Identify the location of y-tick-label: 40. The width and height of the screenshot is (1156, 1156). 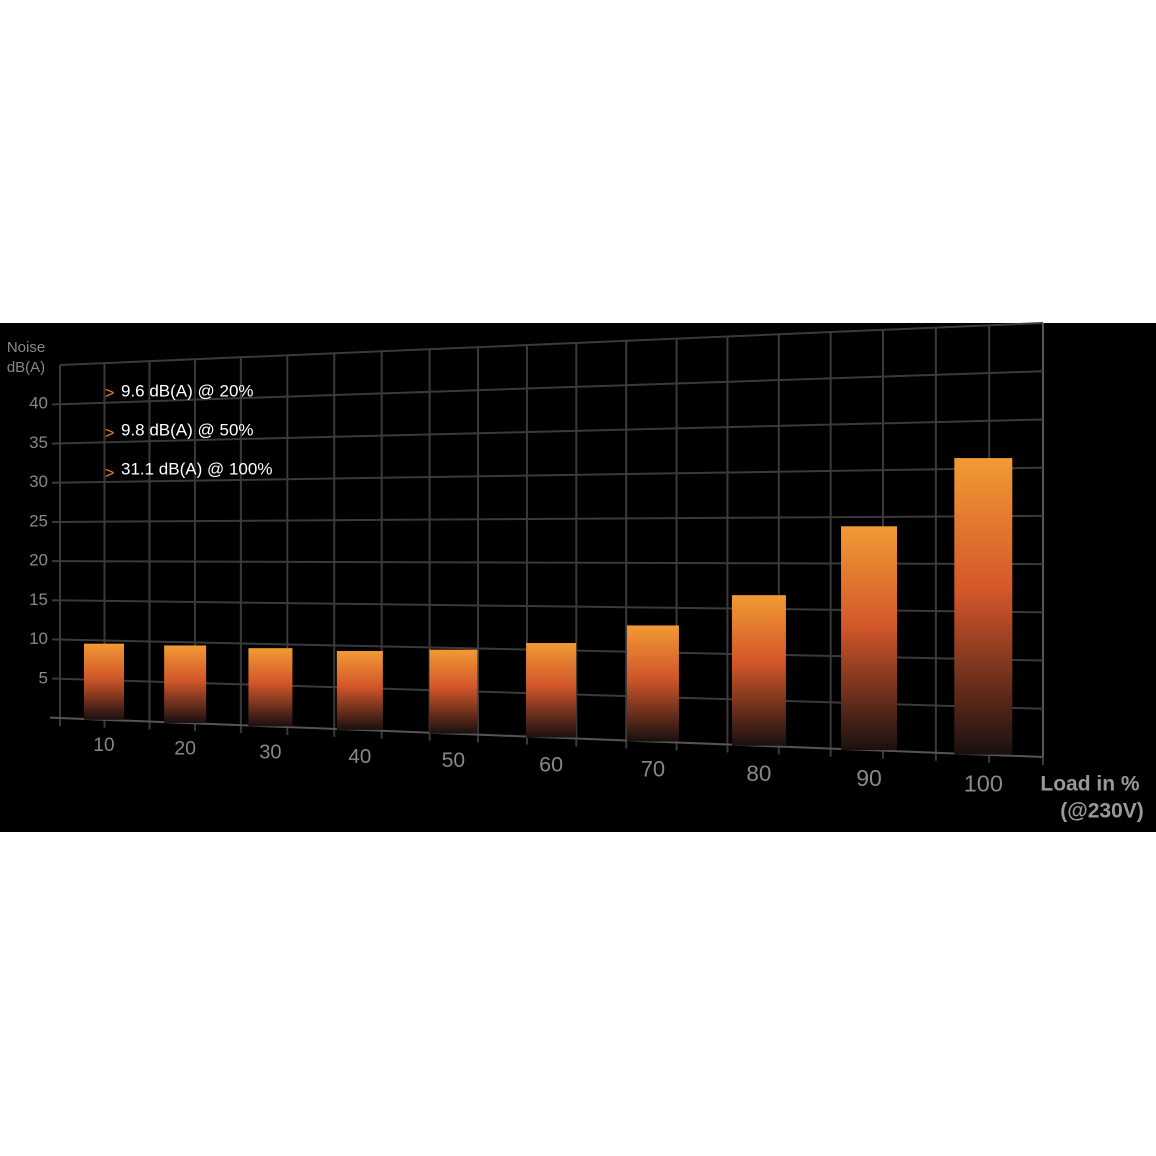
(38, 403).